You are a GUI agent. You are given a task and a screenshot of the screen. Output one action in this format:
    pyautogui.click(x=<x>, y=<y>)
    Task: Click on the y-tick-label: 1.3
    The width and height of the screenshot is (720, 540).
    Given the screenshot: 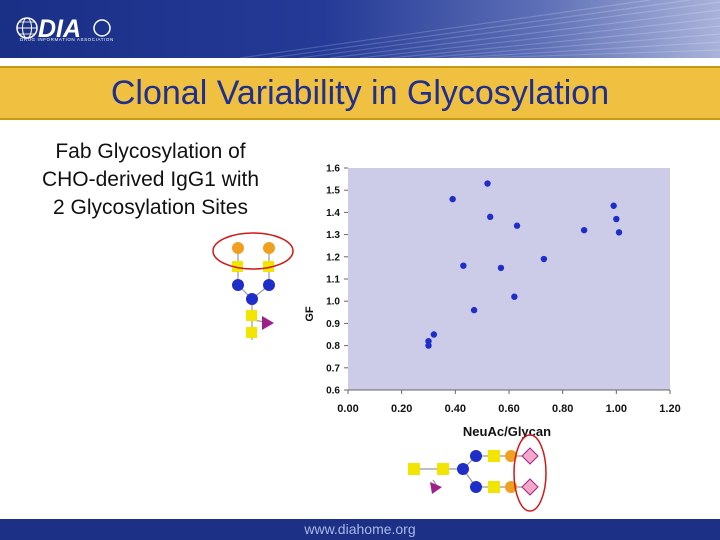 What is the action you would take?
    pyautogui.click(x=333, y=235)
    